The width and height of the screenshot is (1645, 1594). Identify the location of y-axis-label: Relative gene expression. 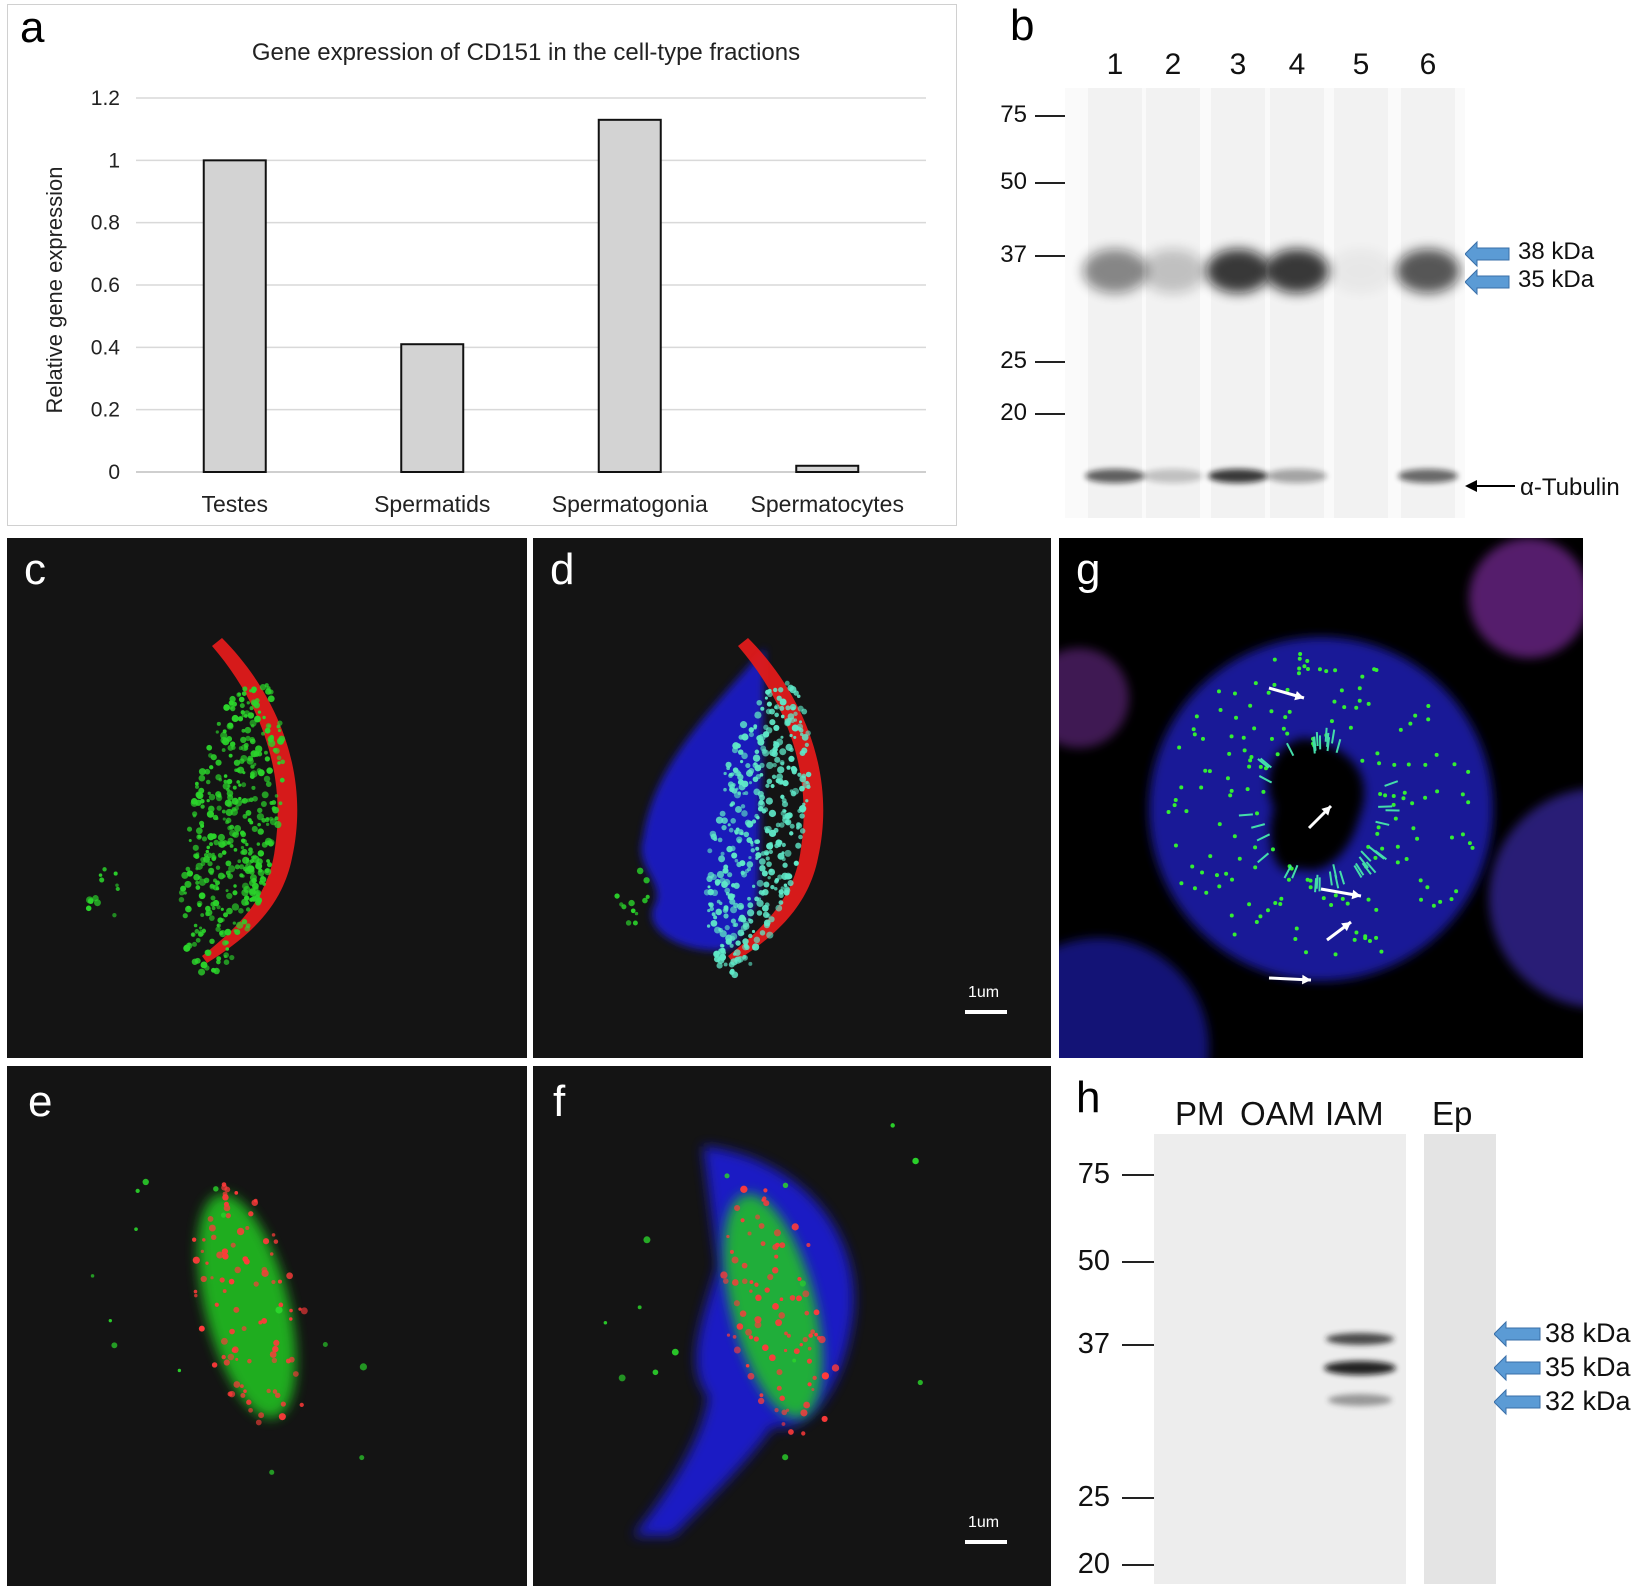
(54, 289).